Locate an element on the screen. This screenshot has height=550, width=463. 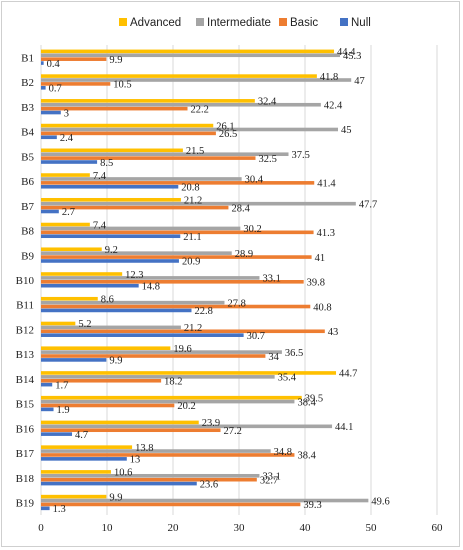
value-label: 27.2 is located at coordinates (233, 431).